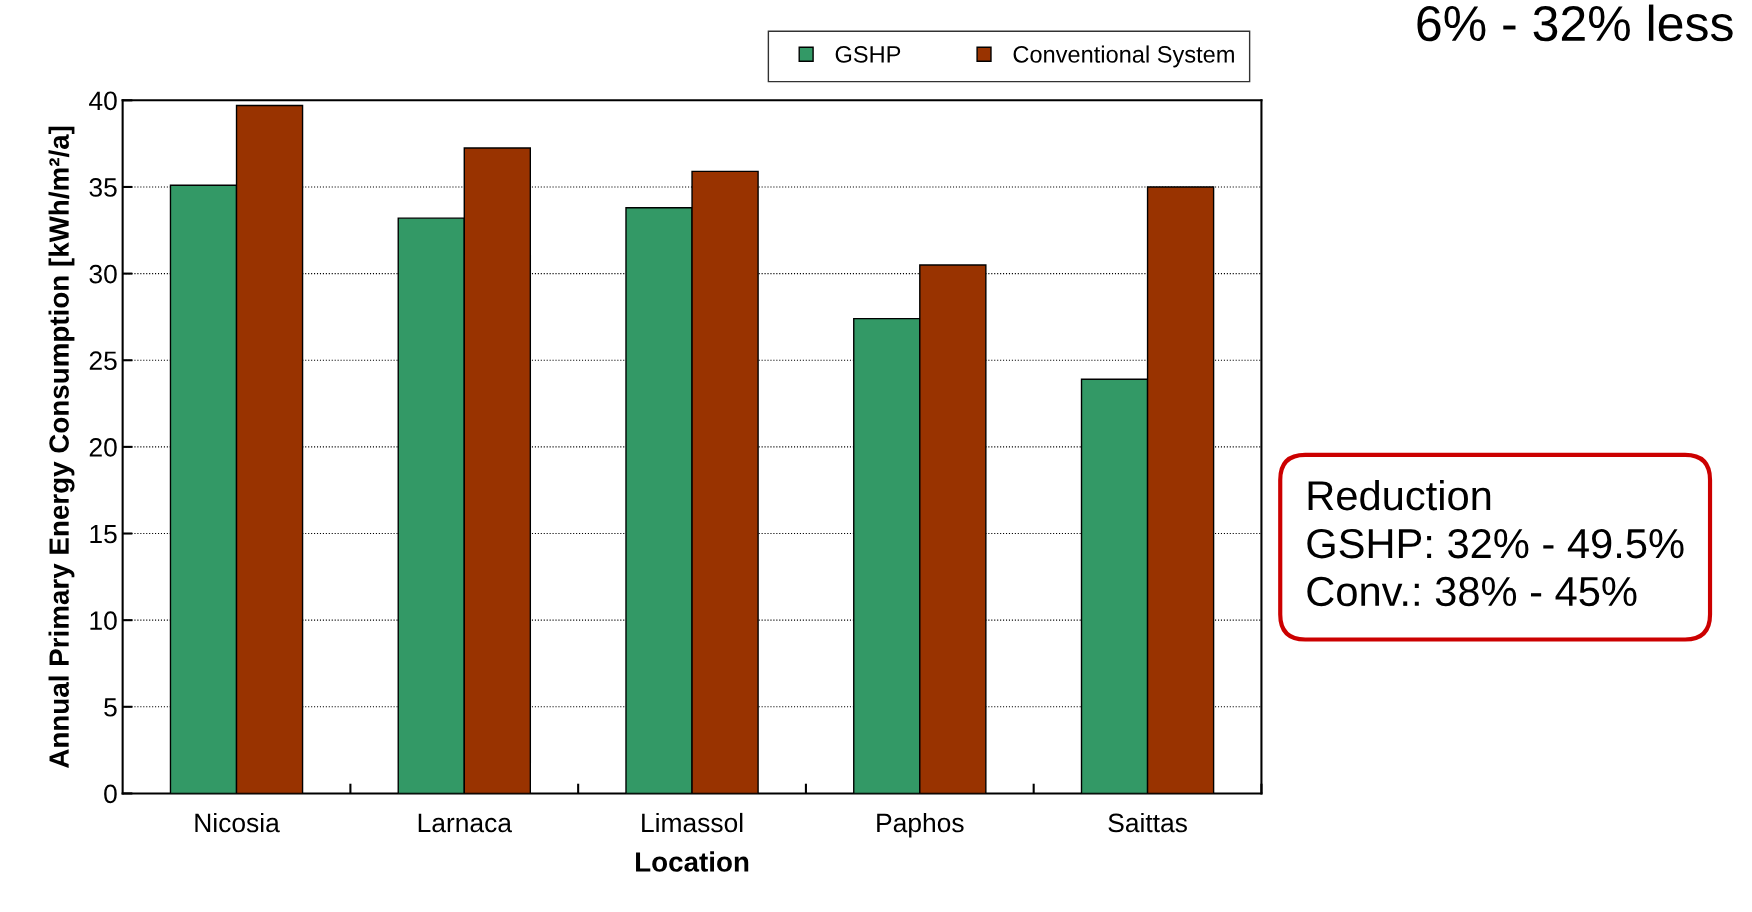  I want to click on x-tick-label: Paphos, so click(920, 825).